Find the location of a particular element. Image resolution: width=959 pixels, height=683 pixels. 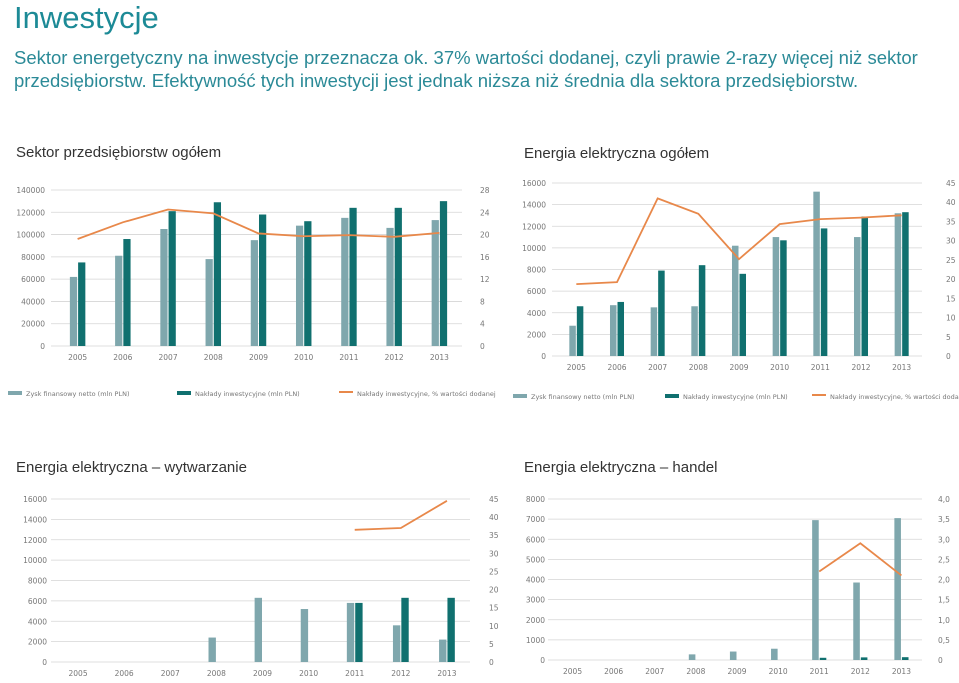

legend-label: Nakłady inwestycyjne (mln PLN) is located at coordinates (247, 394).